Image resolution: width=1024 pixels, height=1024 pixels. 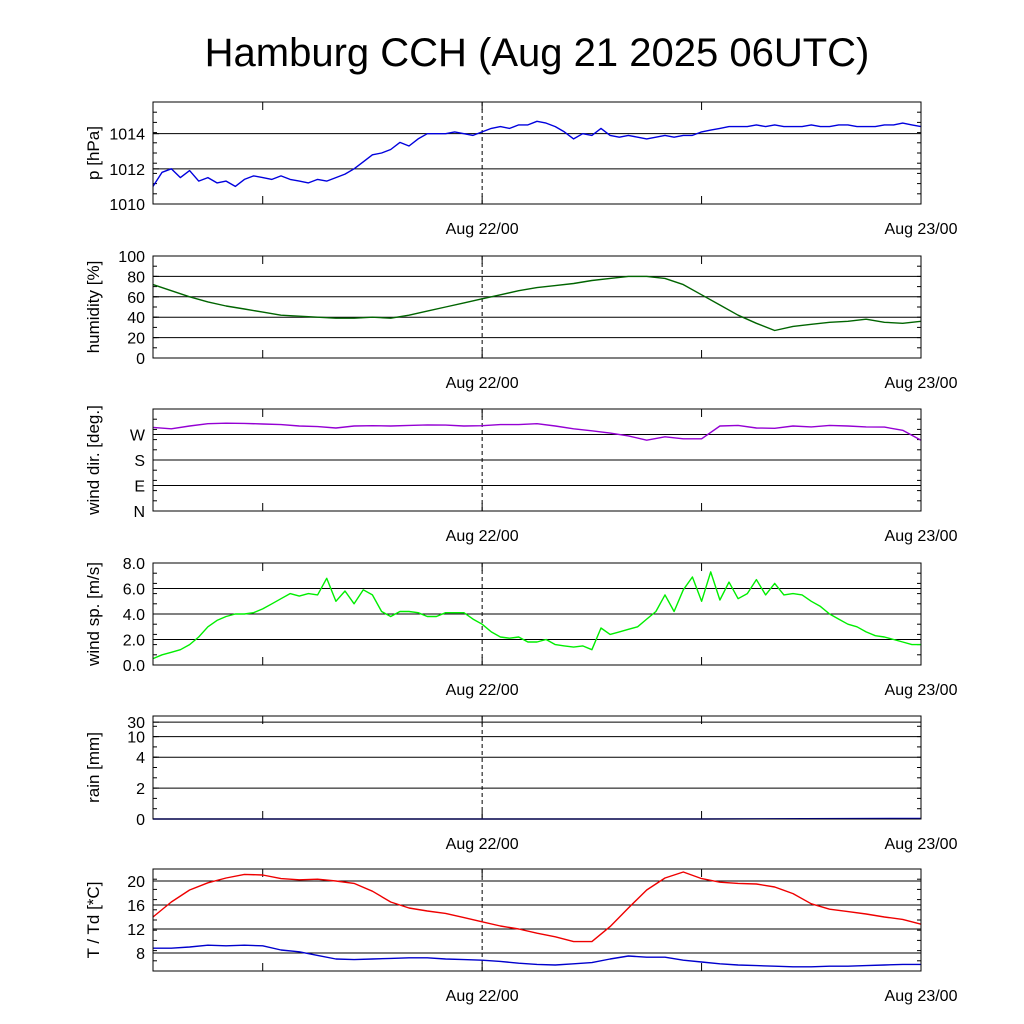 I want to click on y-tick-label: S, so click(x=139, y=461).